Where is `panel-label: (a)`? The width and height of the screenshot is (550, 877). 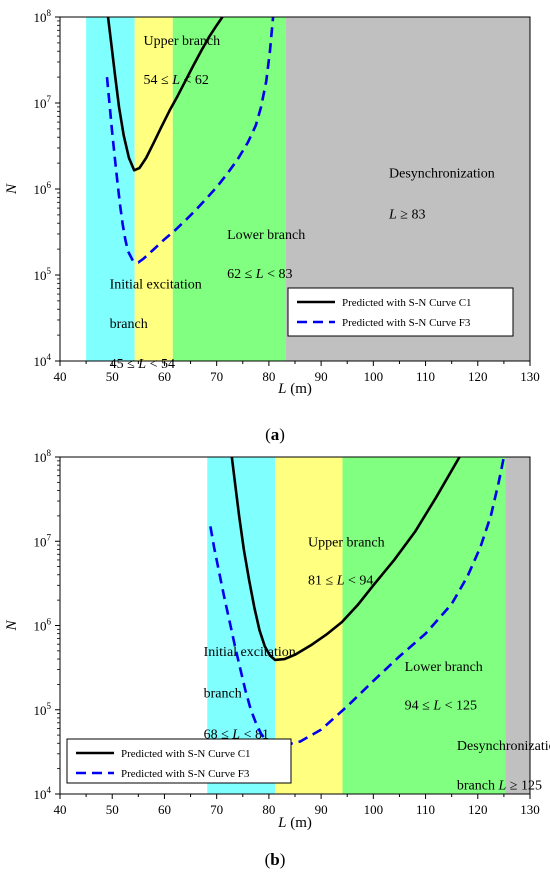 panel-label: (a) is located at coordinates (275, 434).